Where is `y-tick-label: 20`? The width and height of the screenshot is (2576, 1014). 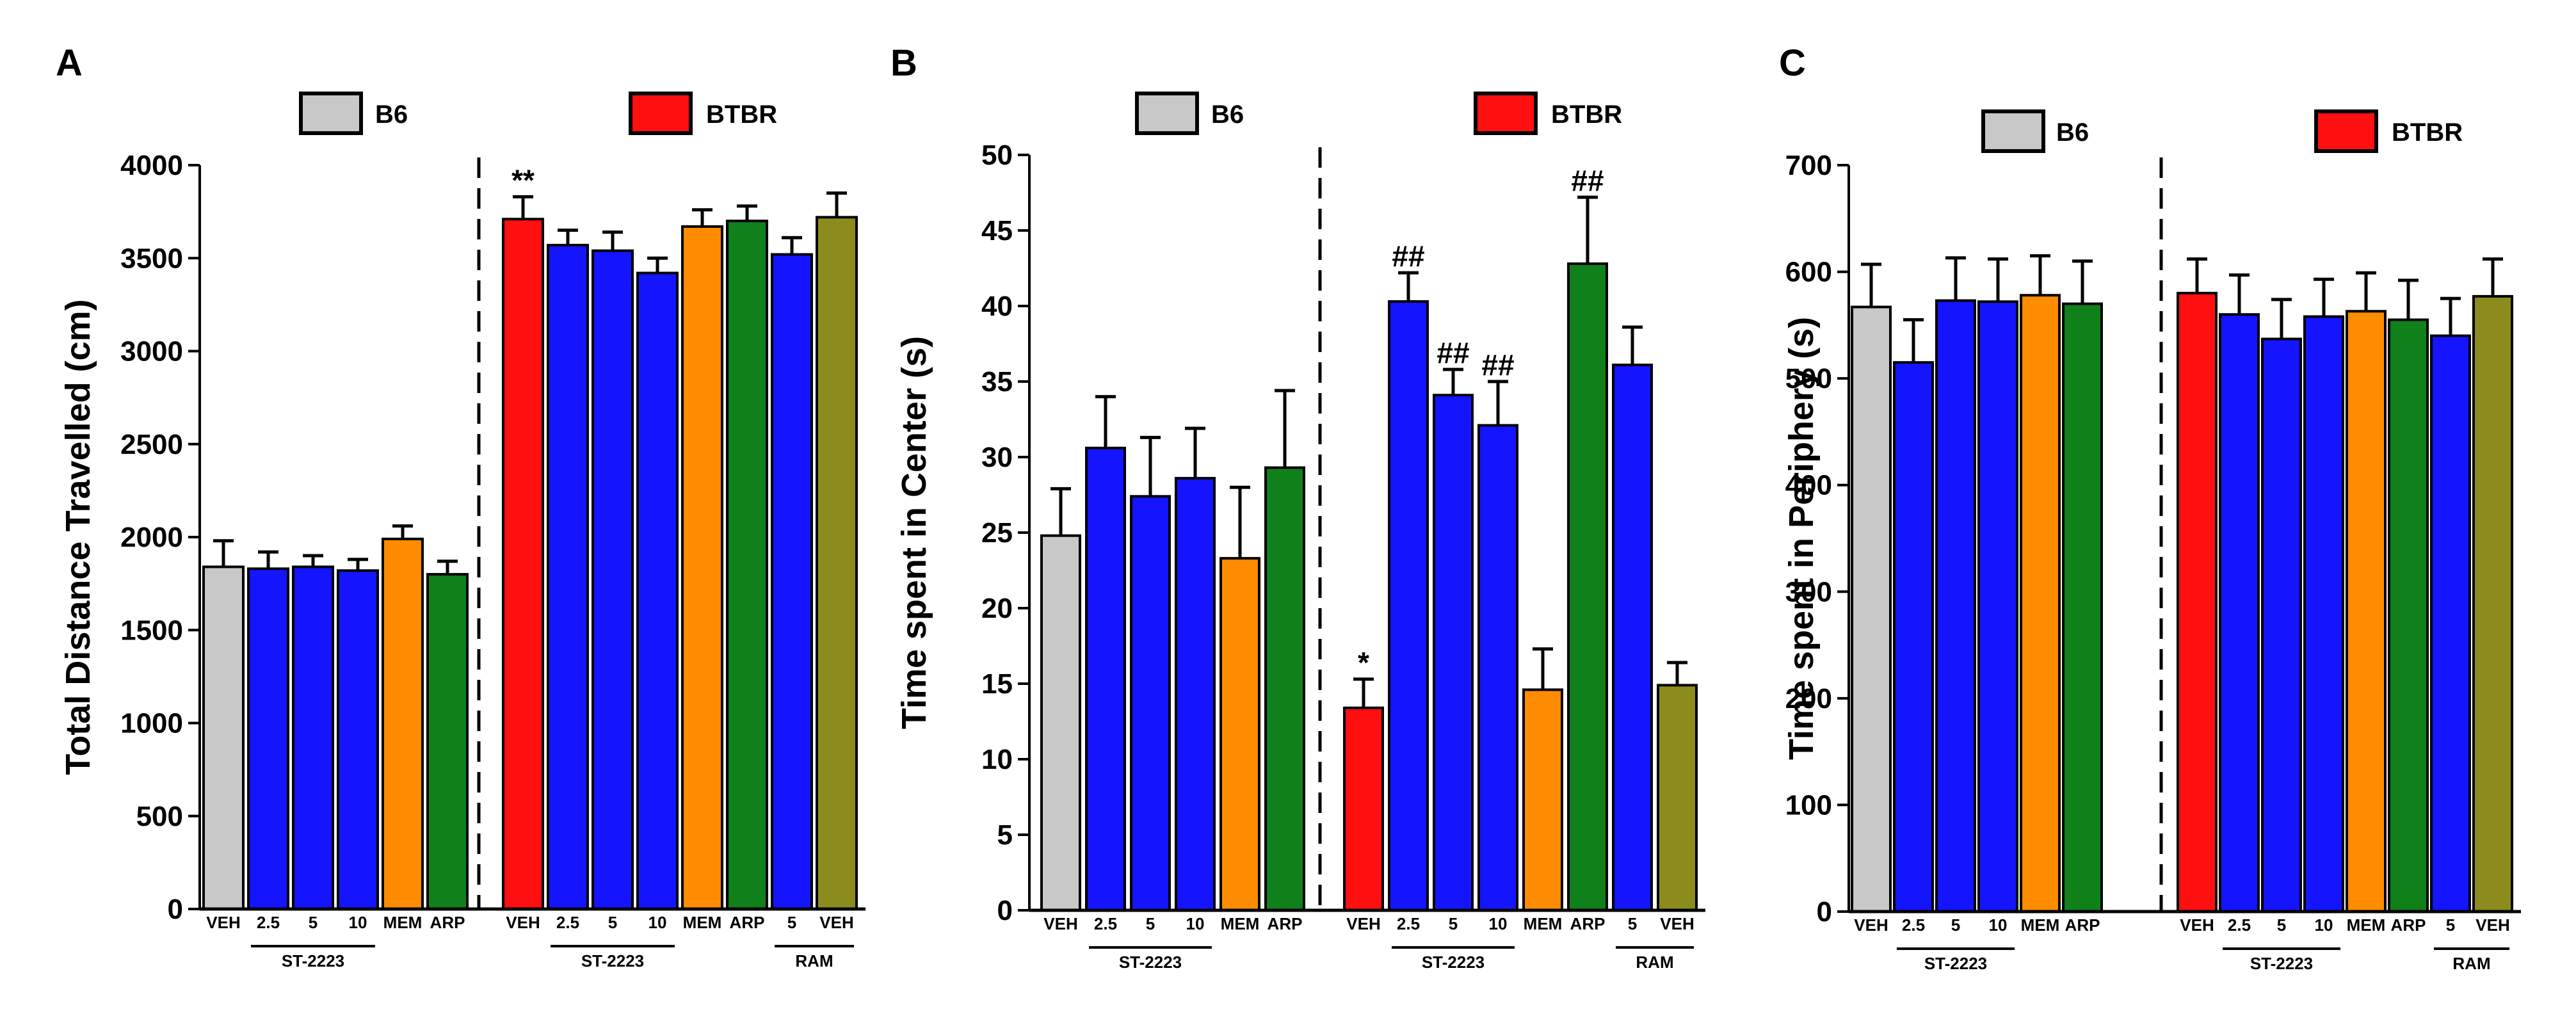 y-tick-label: 20 is located at coordinates (997, 608).